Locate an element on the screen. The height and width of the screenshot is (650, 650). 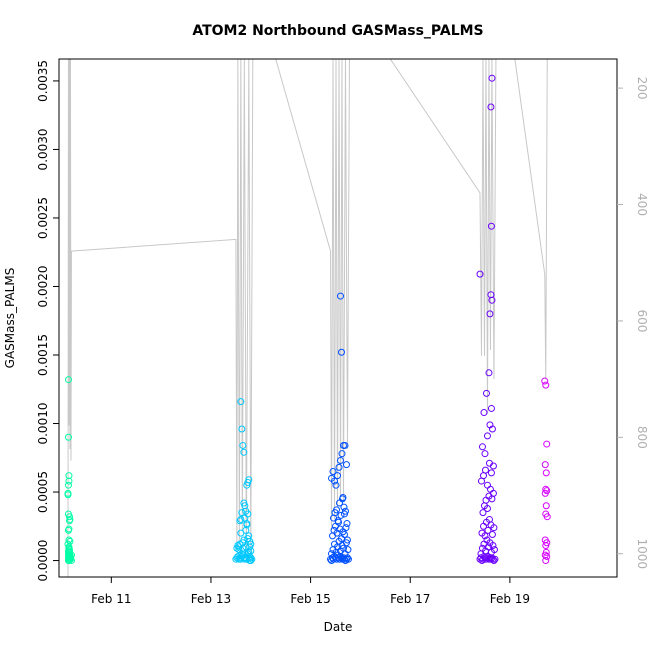
right-tick-label: 1000 is located at coordinates (642, 553).